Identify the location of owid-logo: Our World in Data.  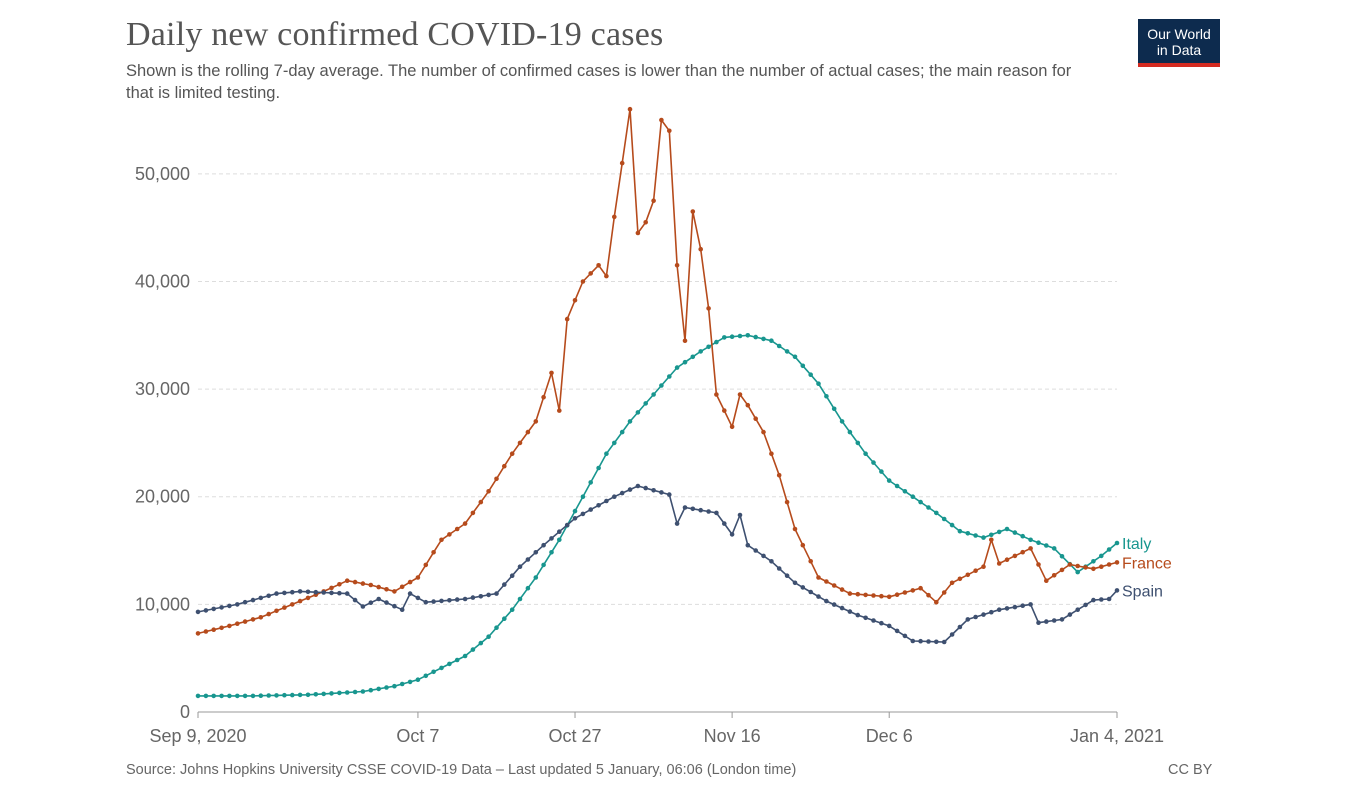
(1179, 43).